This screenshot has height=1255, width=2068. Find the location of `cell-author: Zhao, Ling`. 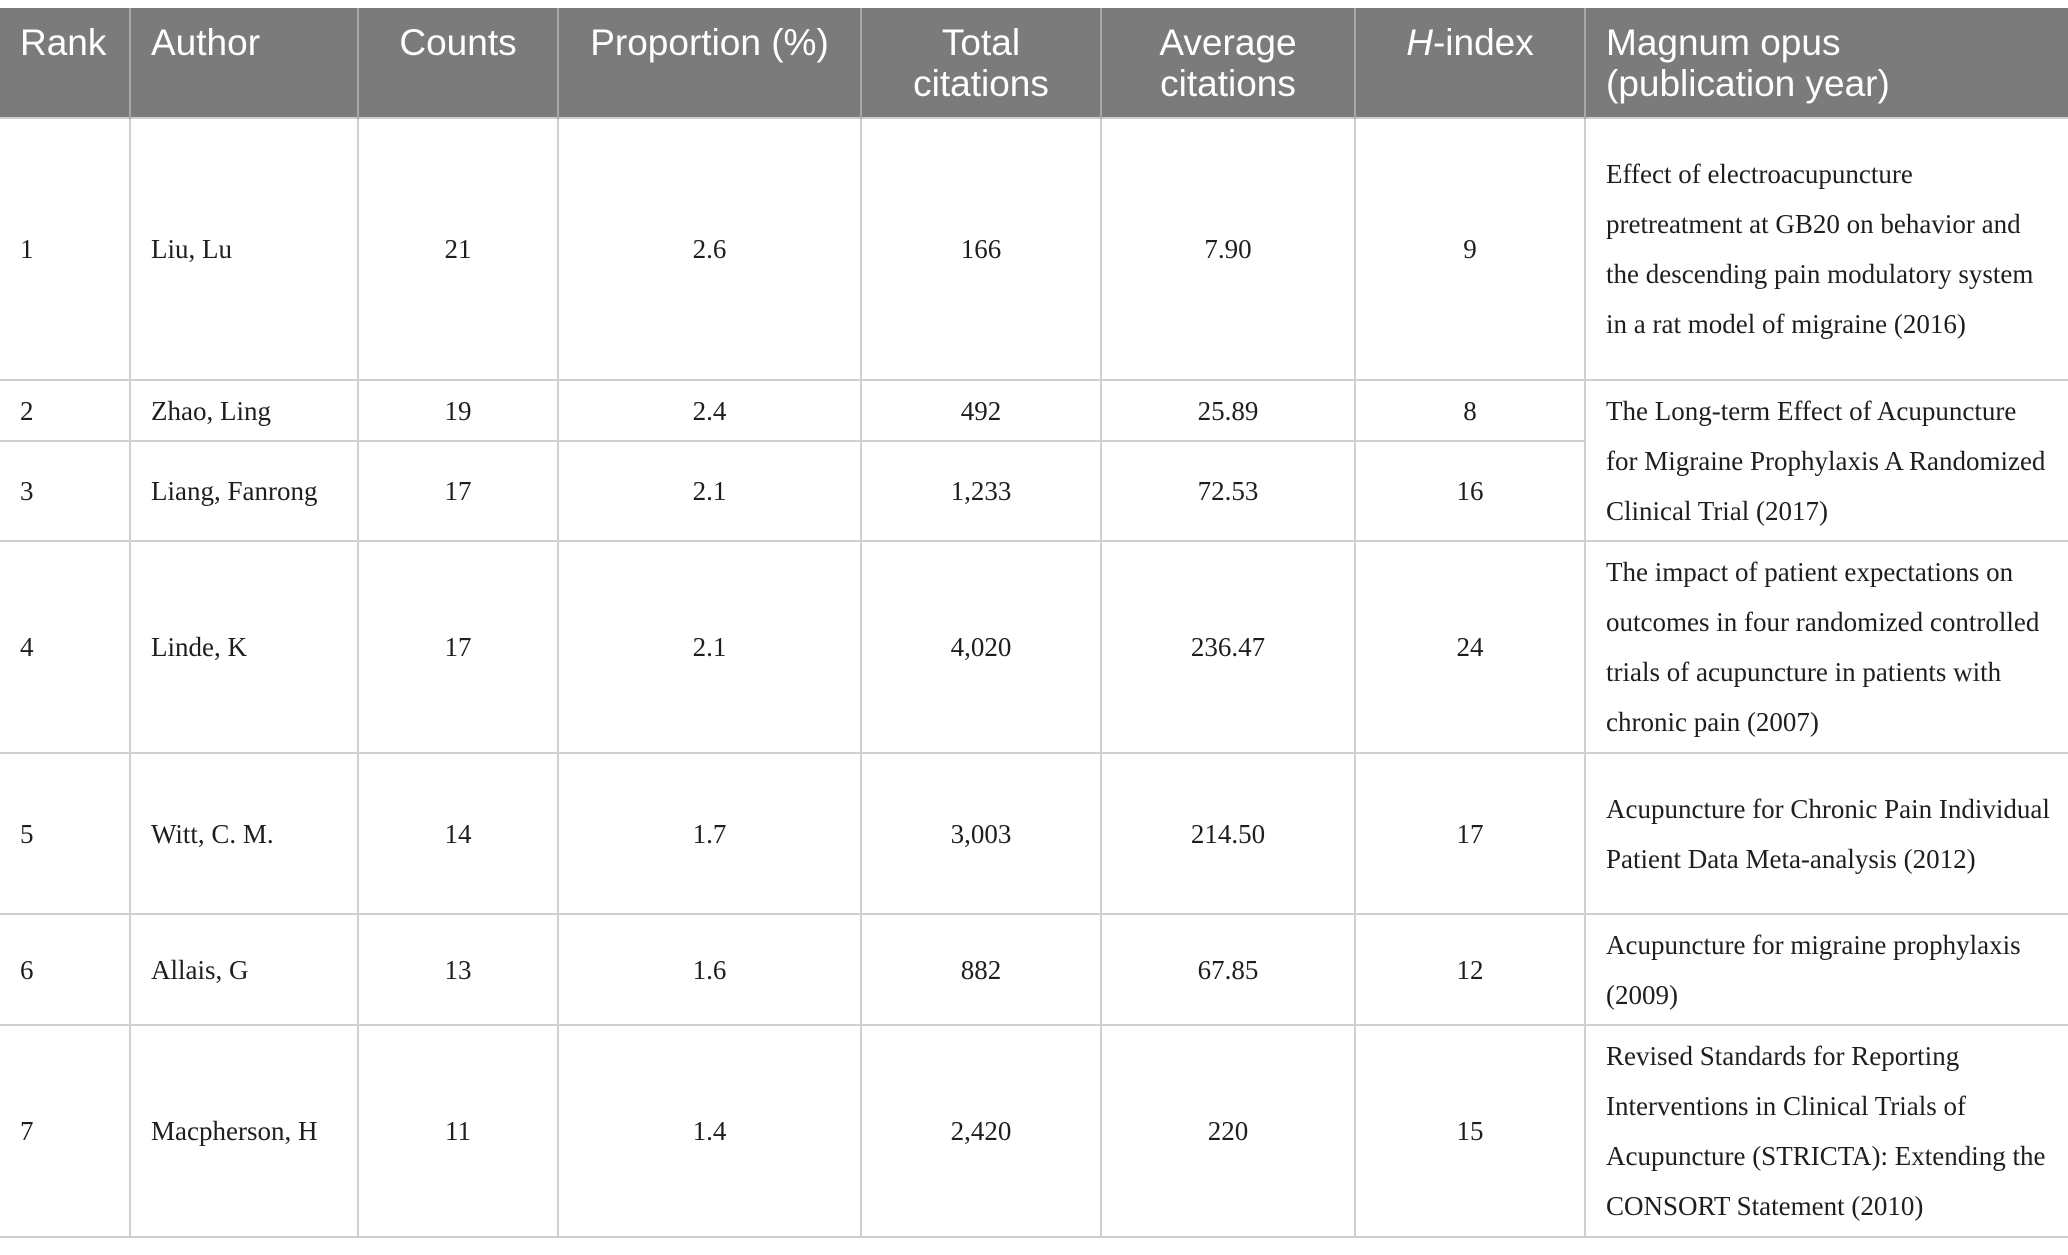

cell-author: Zhao, Ling is located at coordinates (244, 410).